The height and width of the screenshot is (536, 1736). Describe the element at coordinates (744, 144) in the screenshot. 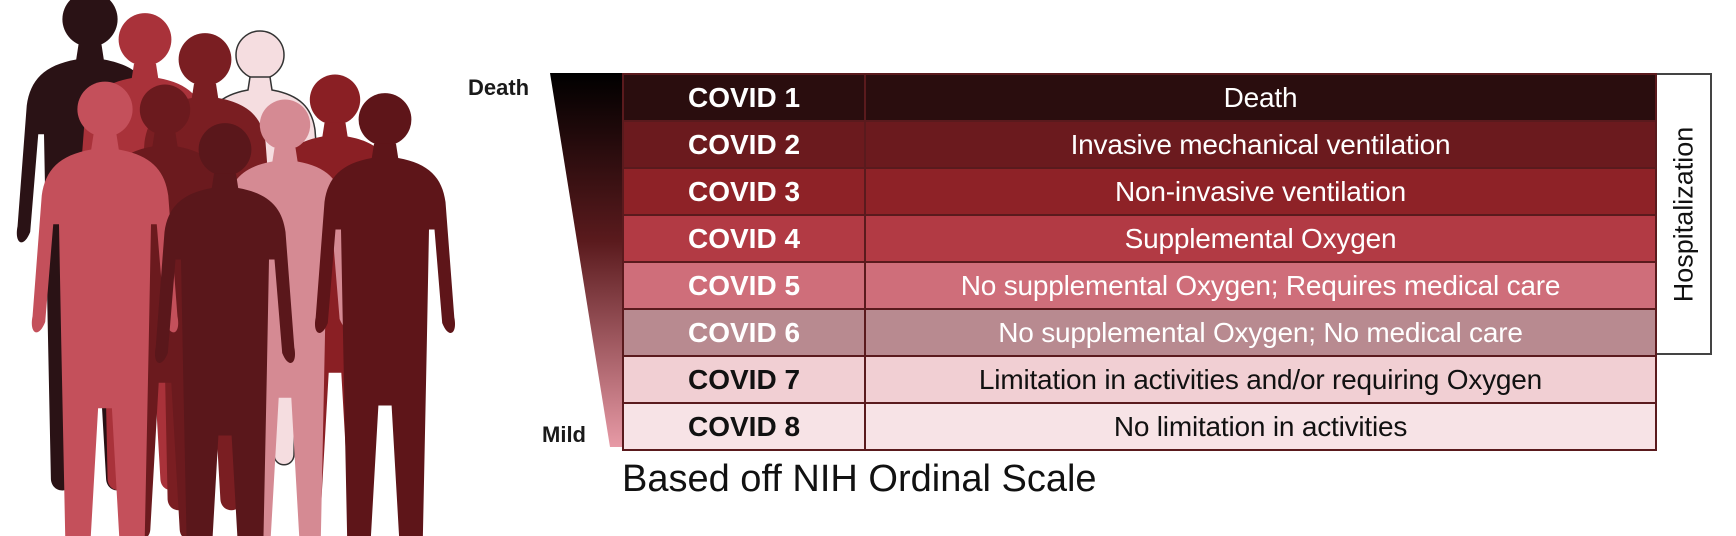

I see `scale-code: COVID 2` at that location.